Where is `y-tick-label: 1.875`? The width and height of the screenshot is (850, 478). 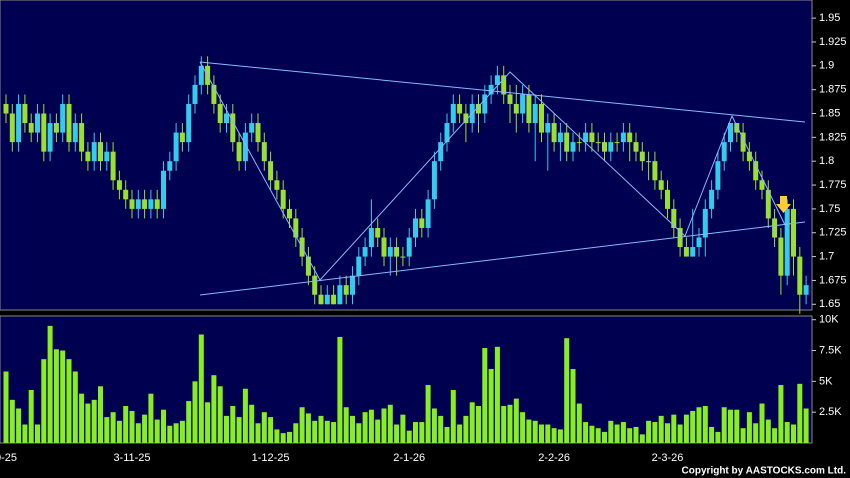 y-tick-label: 1.875 is located at coordinates (833, 90).